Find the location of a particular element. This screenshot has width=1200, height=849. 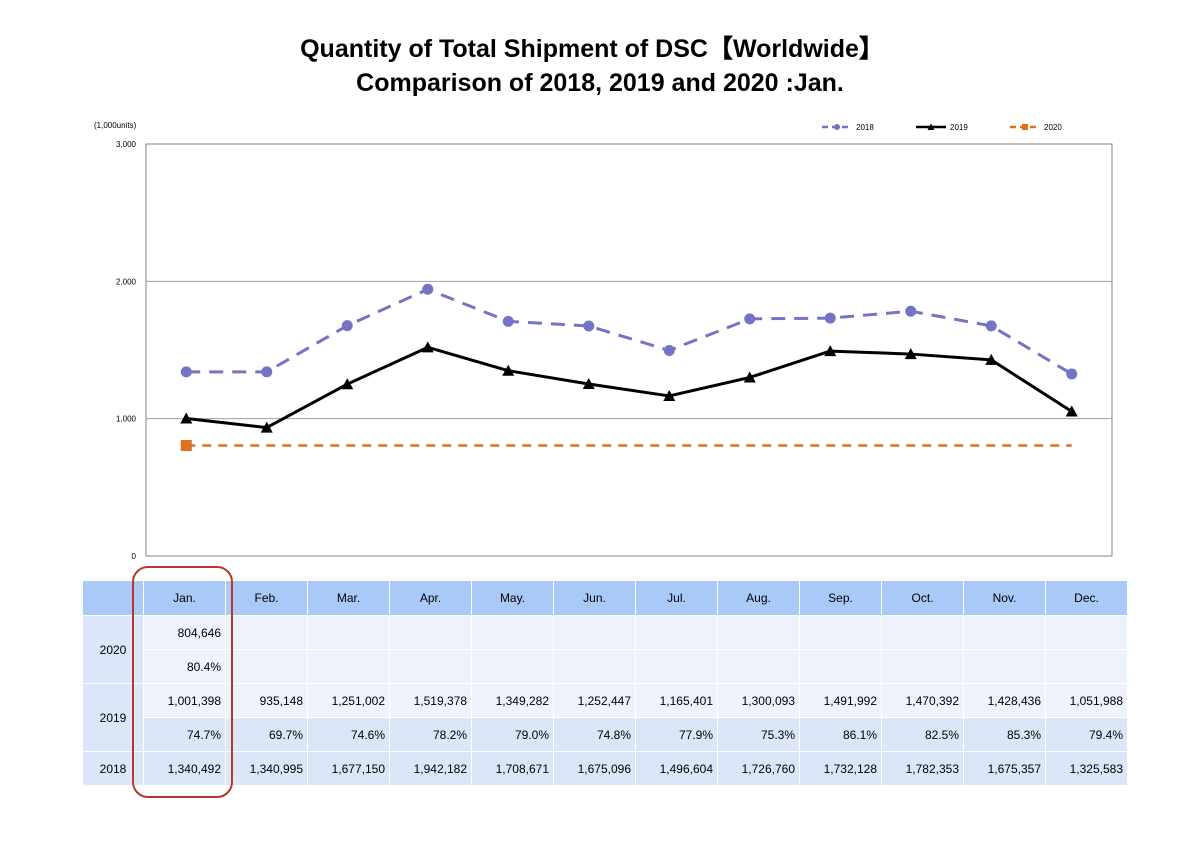

cell-2019-ratio: 79.0% is located at coordinates (512, 734).